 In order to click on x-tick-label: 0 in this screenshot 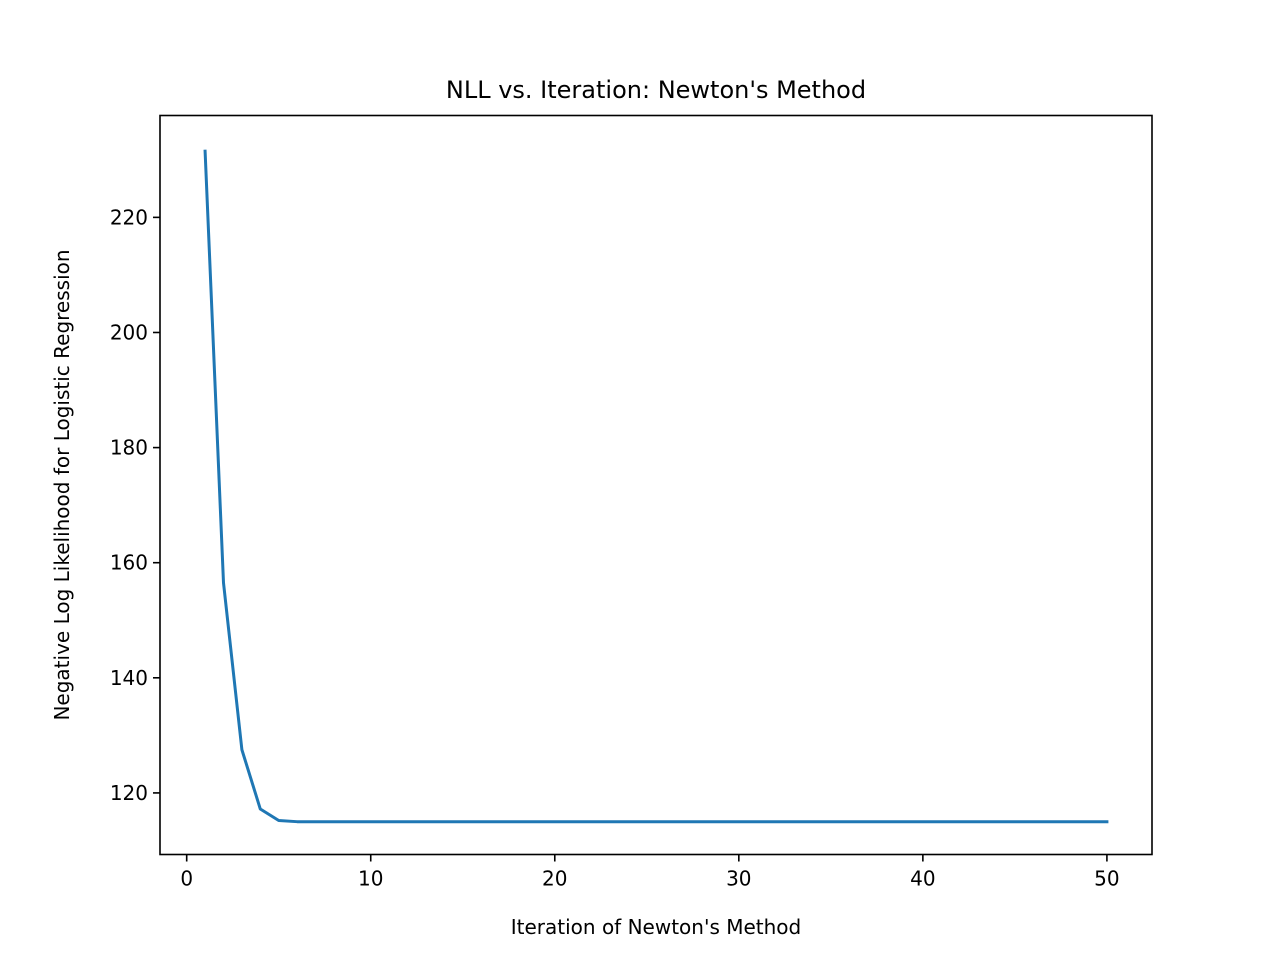, I will do `click(186, 879)`.